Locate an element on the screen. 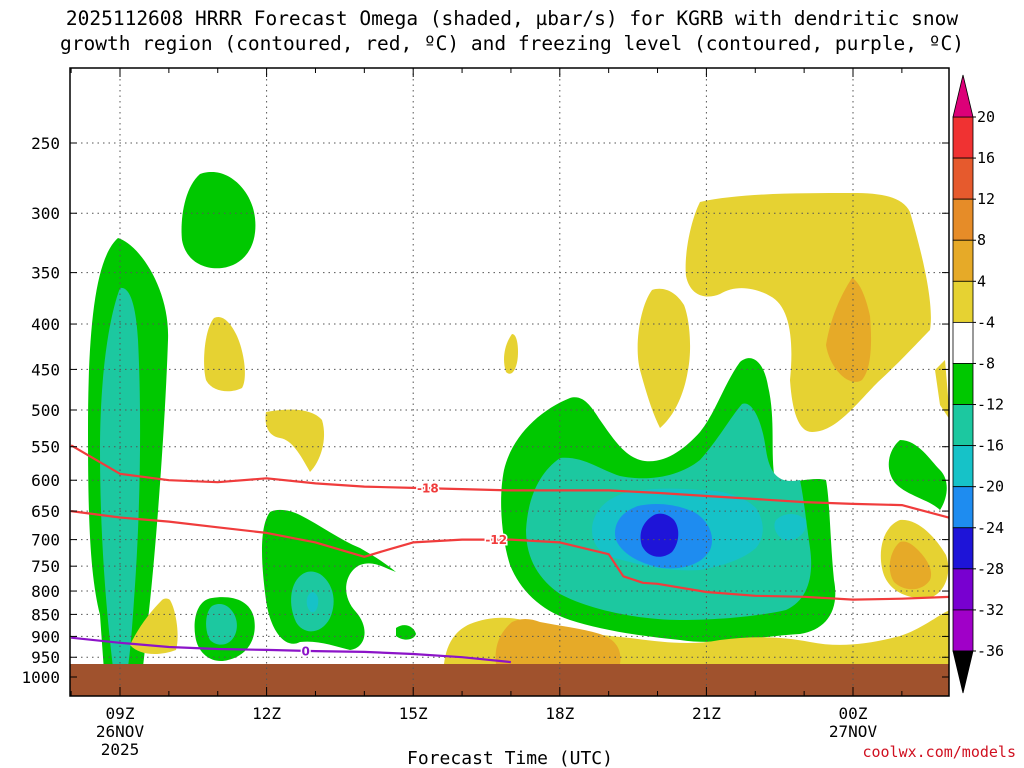  y-tick-label: 450 is located at coordinates (45, 369).